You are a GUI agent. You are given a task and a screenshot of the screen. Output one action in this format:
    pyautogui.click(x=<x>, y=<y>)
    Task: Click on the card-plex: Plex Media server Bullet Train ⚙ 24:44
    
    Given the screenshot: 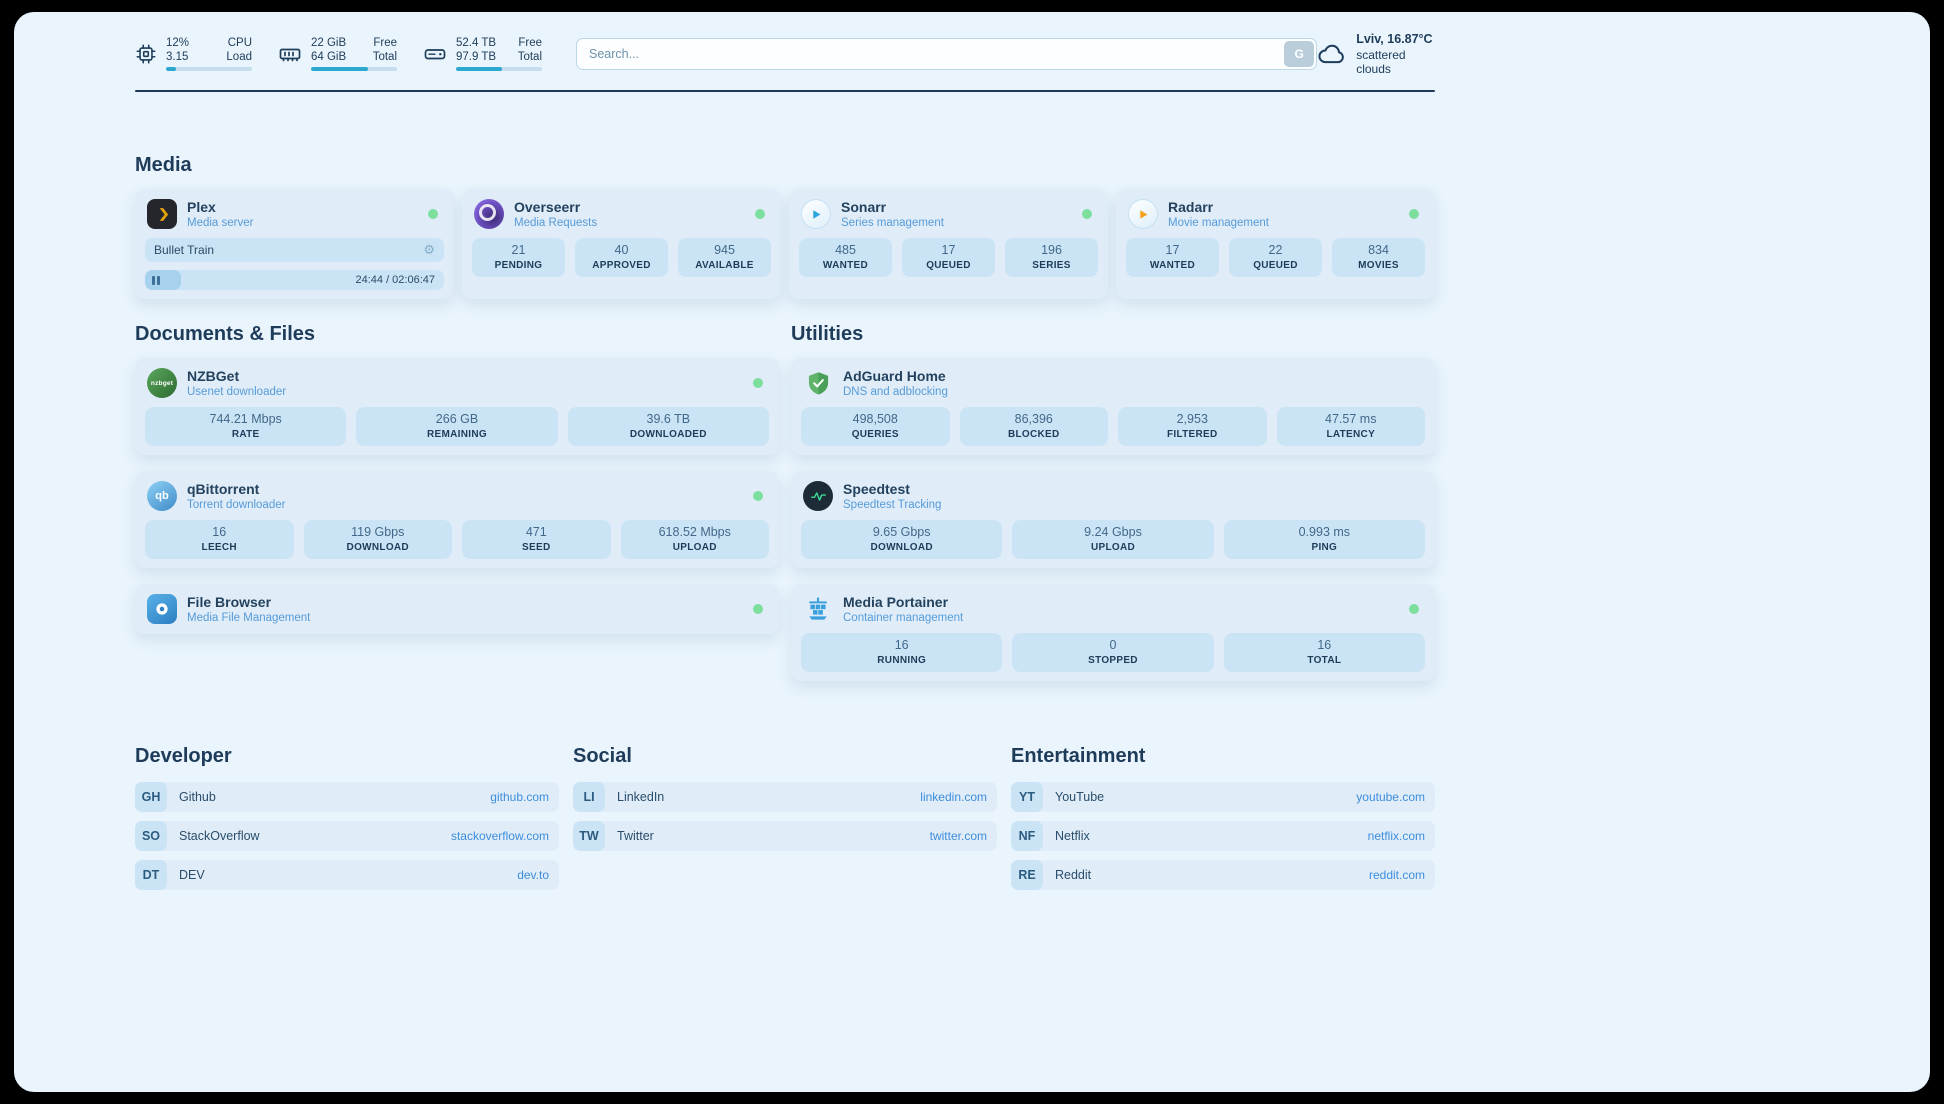 What is the action you would take?
    pyautogui.click(x=294, y=244)
    